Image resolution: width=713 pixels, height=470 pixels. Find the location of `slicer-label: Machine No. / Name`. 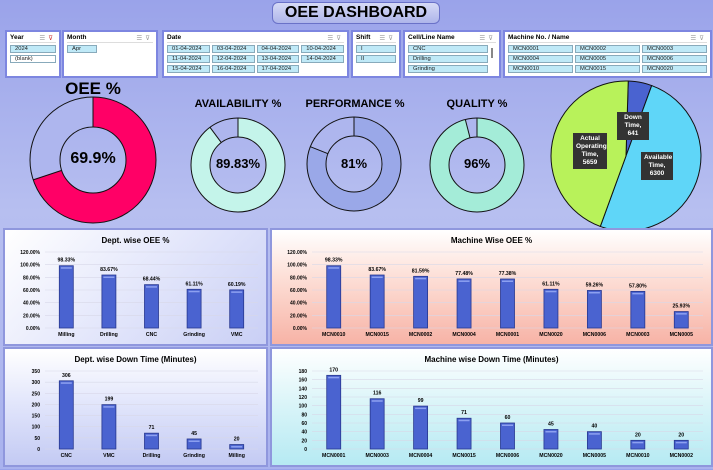

slicer-label: Machine No. / Name is located at coordinates (539, 37).